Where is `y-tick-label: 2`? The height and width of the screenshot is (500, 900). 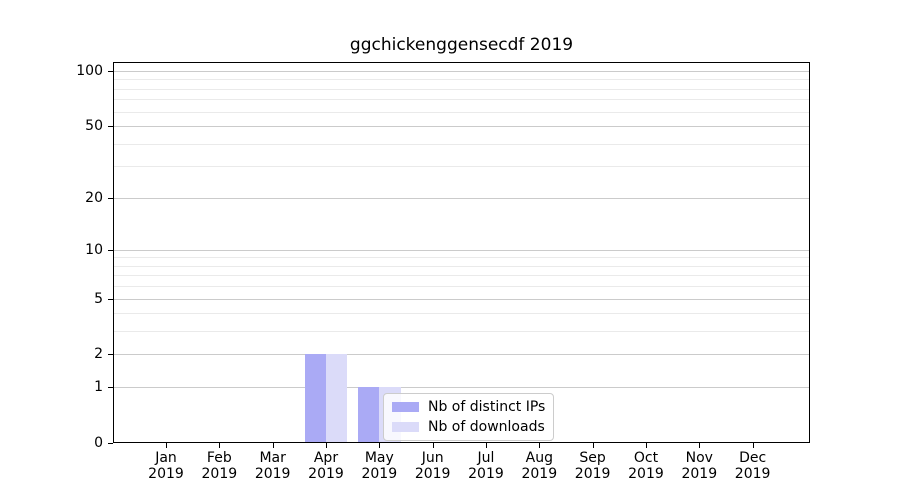
y-tick-label: 2 is located at coordinates (98, 354).